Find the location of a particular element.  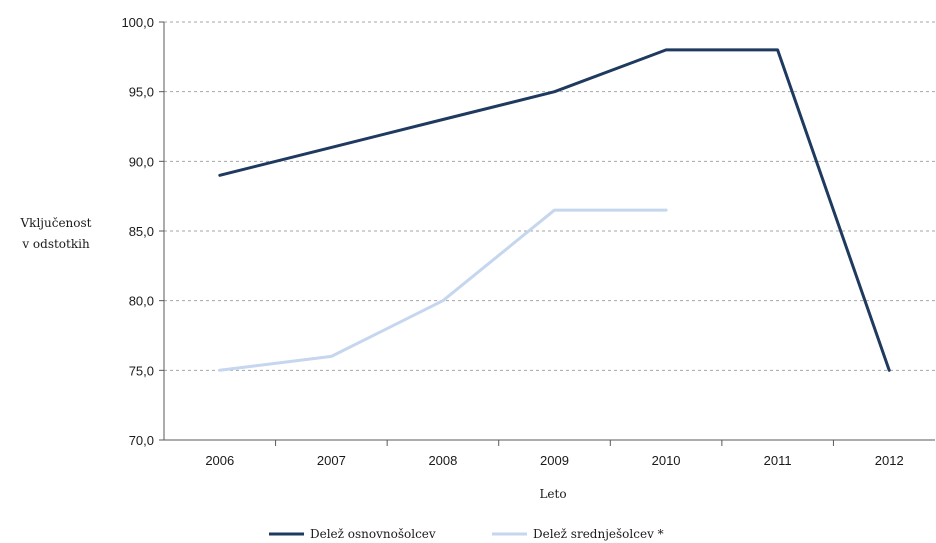

x-tick-label: 2007 is located at coordinates (331, 460).